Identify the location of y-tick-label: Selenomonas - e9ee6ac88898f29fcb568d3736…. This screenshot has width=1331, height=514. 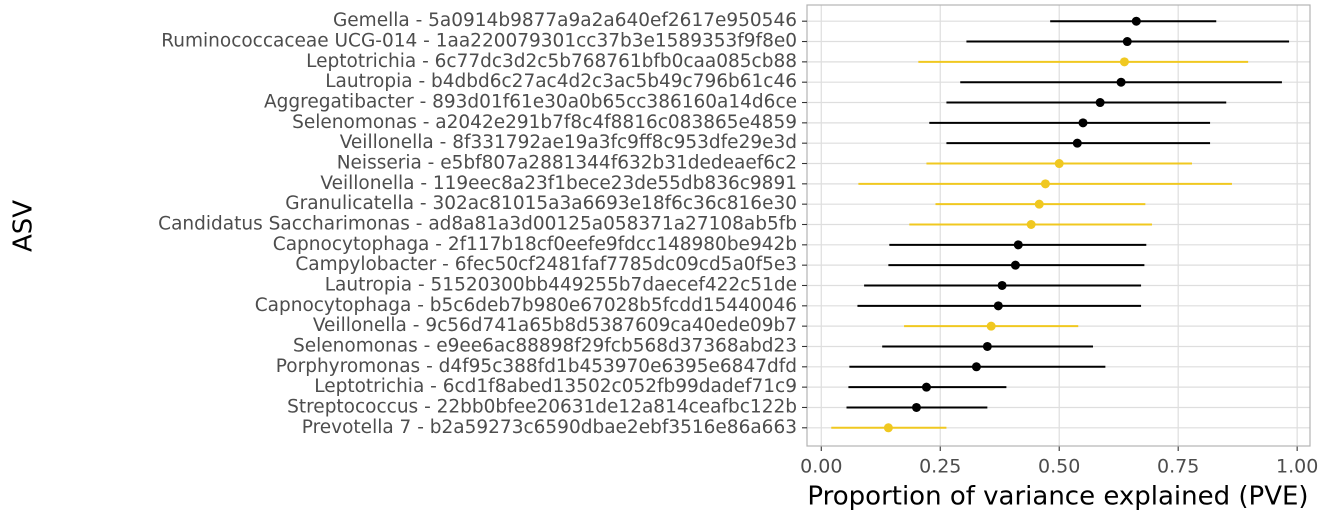
(545, 345).